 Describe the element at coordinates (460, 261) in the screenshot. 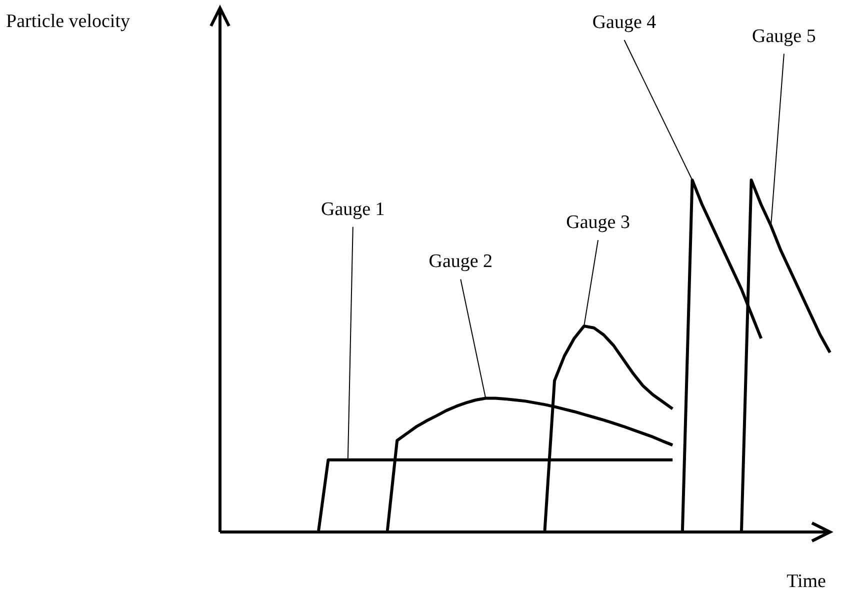

I see `annotation: Gauge 2` at that location.